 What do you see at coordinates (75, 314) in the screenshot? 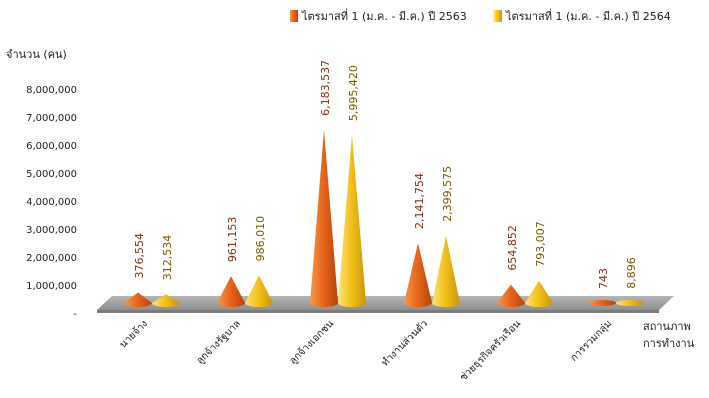
I see `y-tick-label: -` at bounding box center [75, 314].